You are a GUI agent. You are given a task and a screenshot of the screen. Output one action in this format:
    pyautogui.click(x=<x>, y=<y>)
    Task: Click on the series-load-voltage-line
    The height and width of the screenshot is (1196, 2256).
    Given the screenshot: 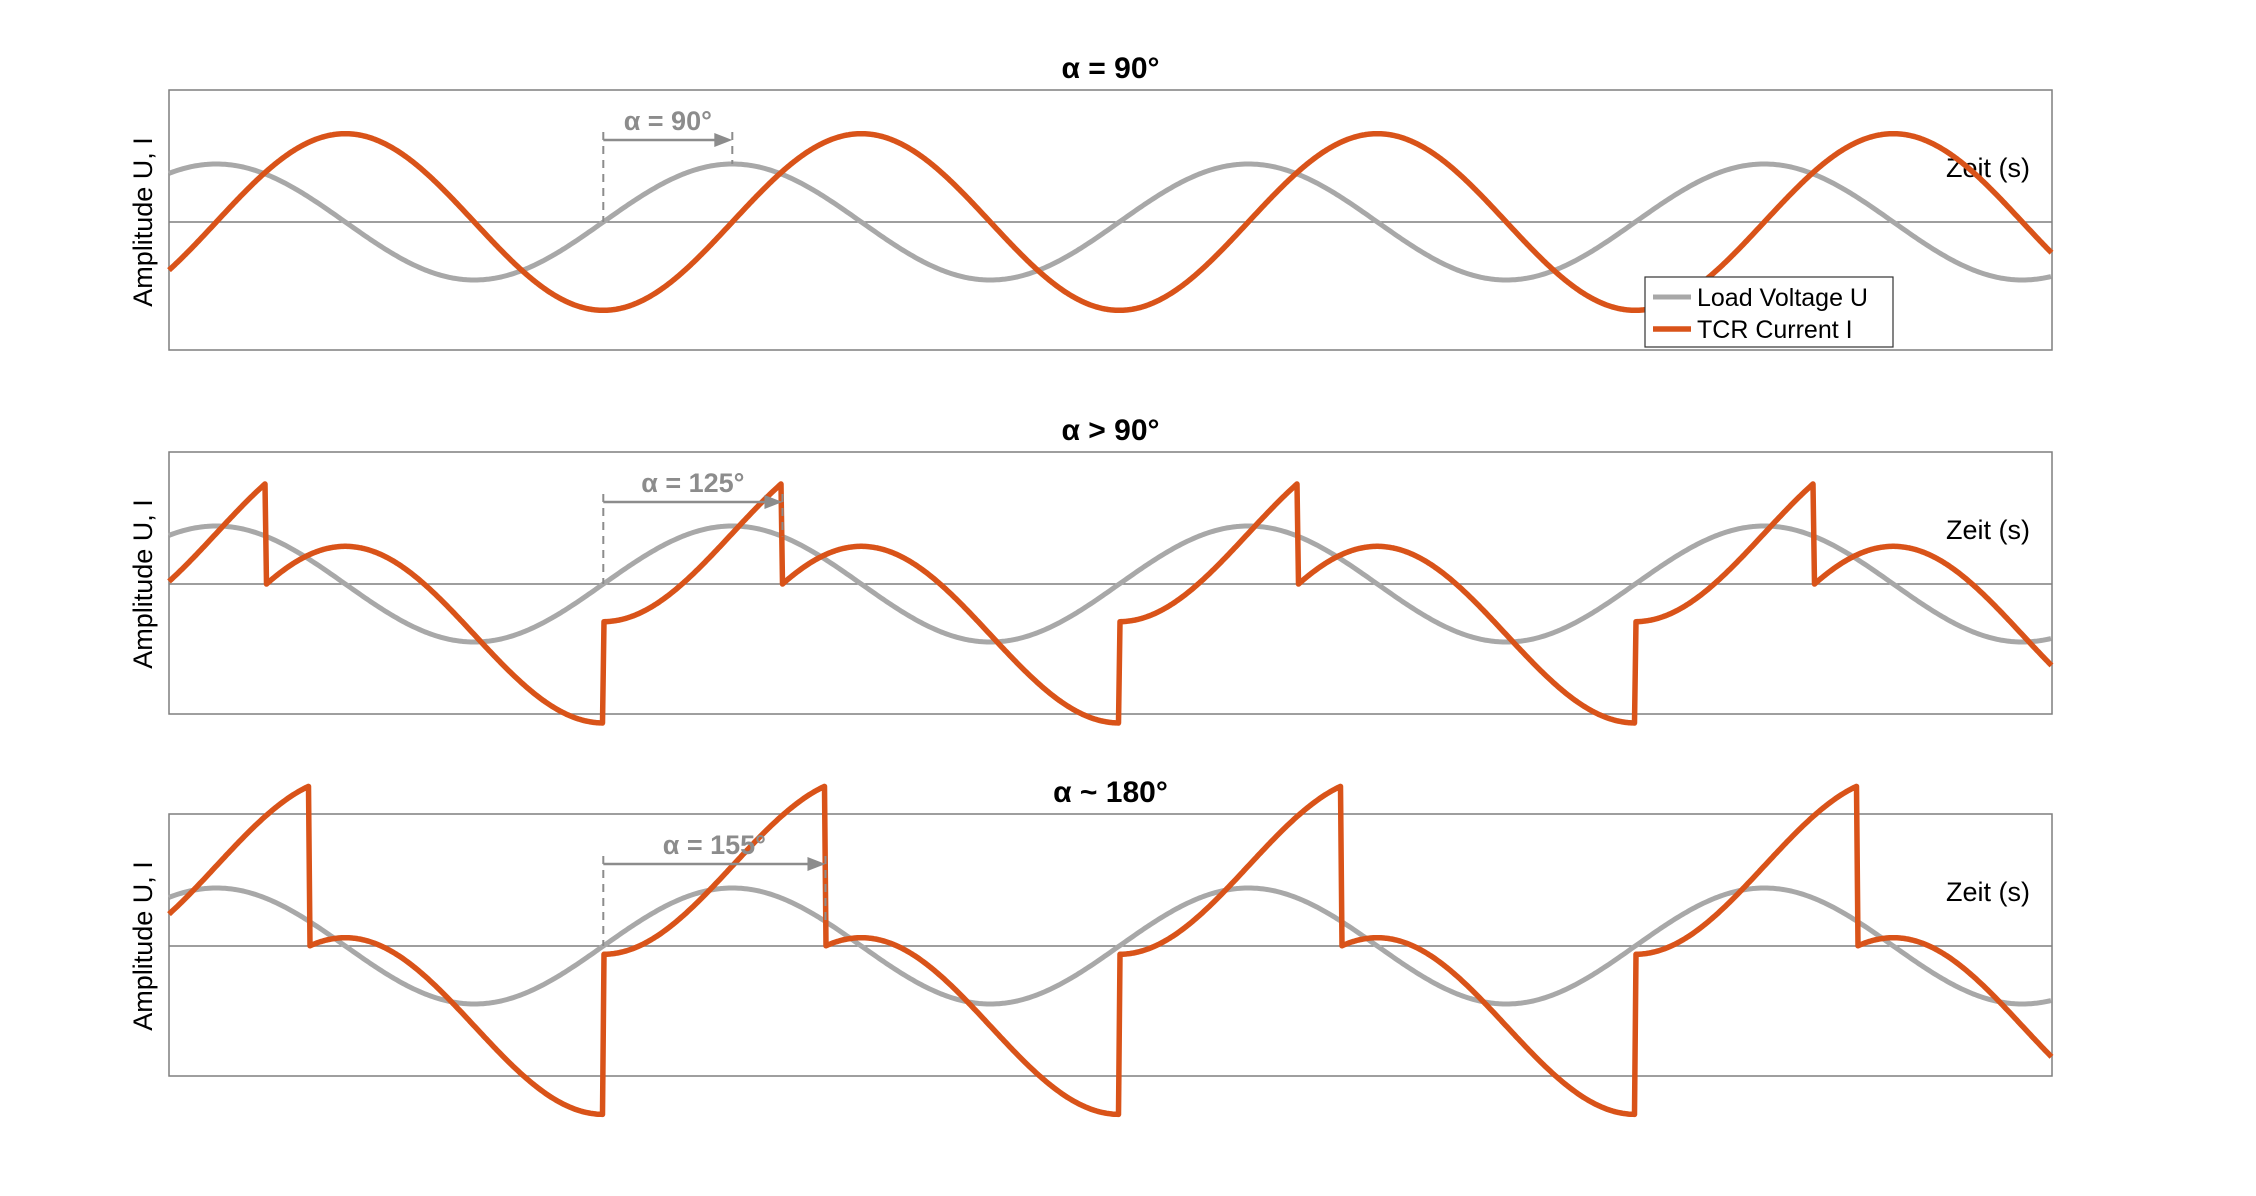 What is the action you would take?
    pyautogui.click(x=1110, y=222)
    